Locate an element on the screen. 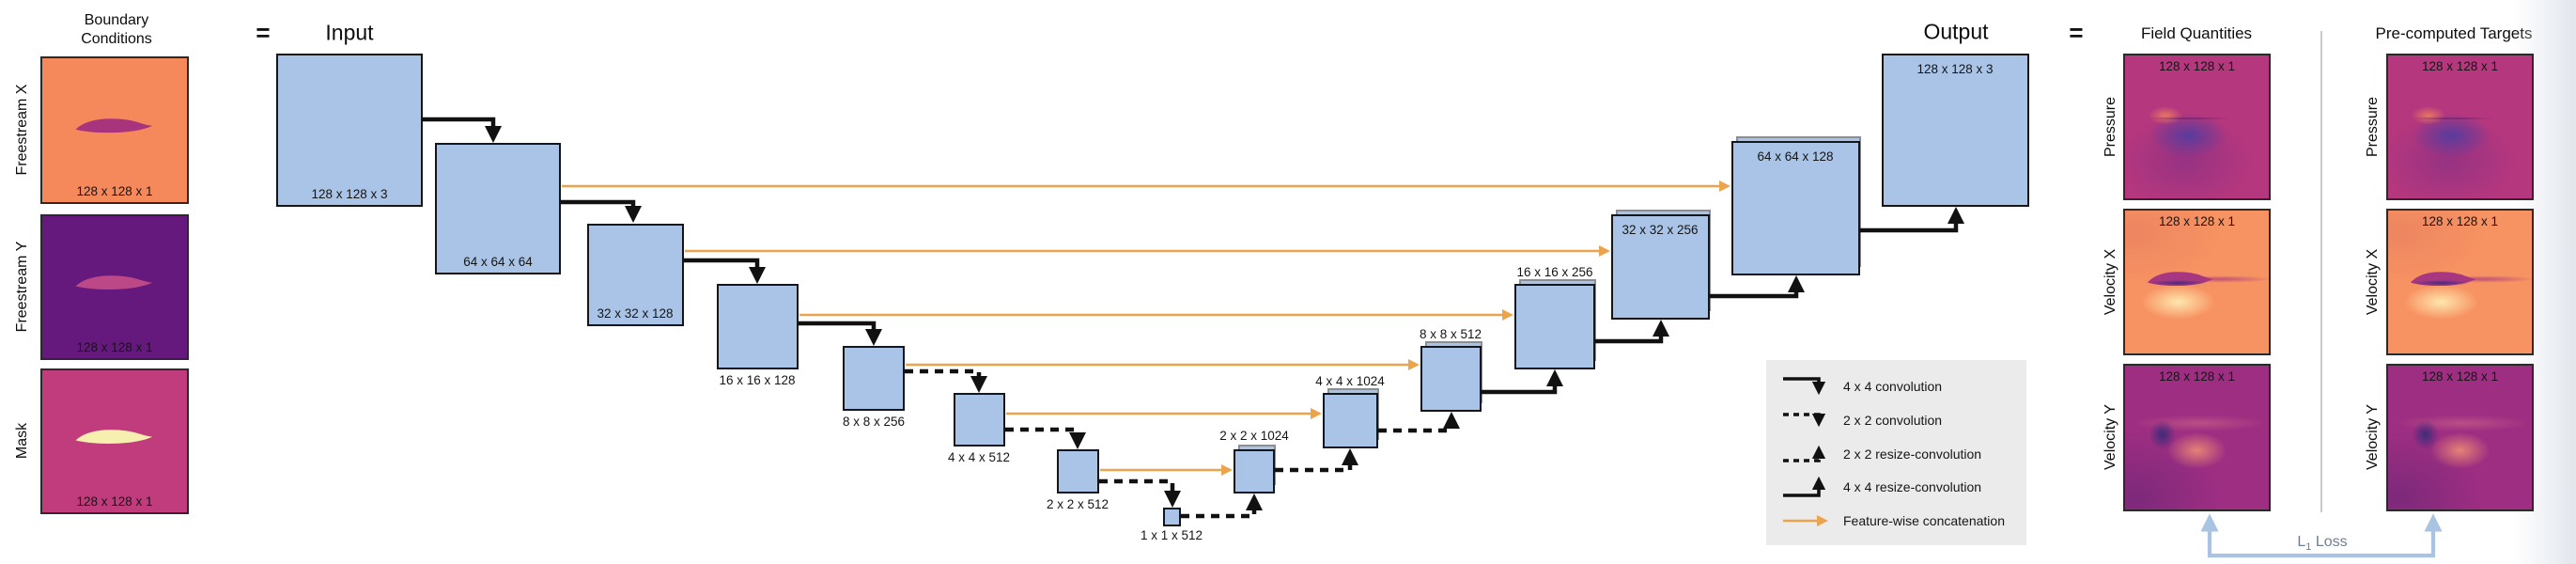 Image resolution: width=2576 pixels, height=564 pixels. block-dims: 16 x 16 x 256 is located at coordinates (1554, 272).